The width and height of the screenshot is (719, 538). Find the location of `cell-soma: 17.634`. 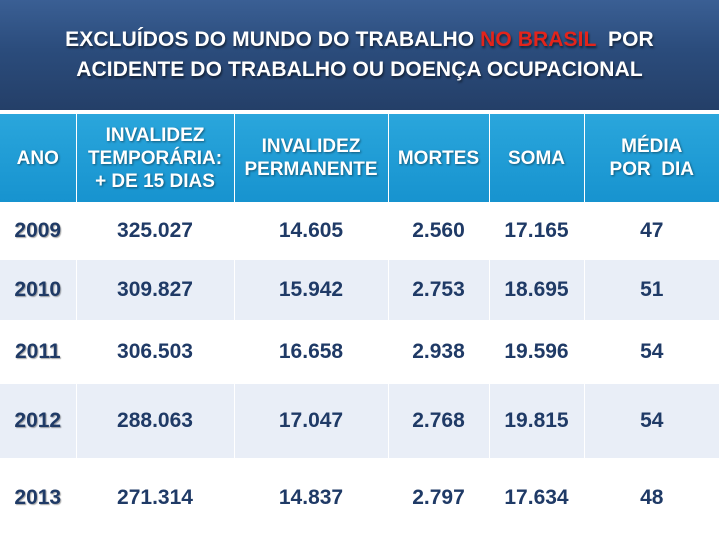

cell-soma: 17.634 is located at coordinates (536, 498).